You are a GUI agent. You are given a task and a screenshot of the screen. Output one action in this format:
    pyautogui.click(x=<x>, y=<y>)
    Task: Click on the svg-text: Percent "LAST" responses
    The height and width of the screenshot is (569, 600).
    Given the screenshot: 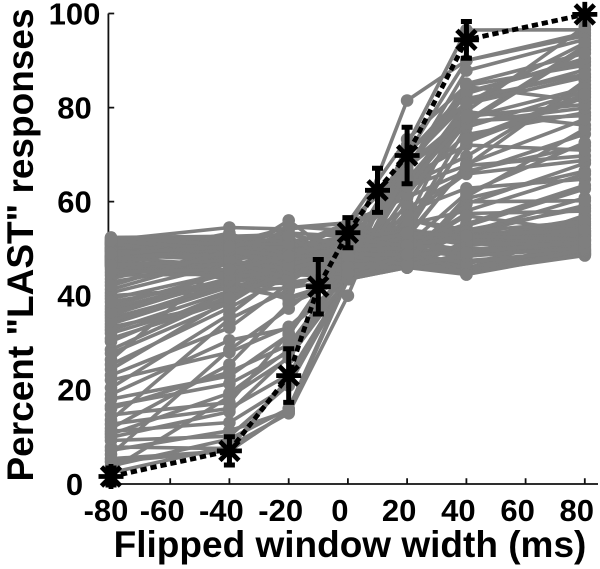 What is the action you would take?
    pyautogui.click(x=20, y=244)
    